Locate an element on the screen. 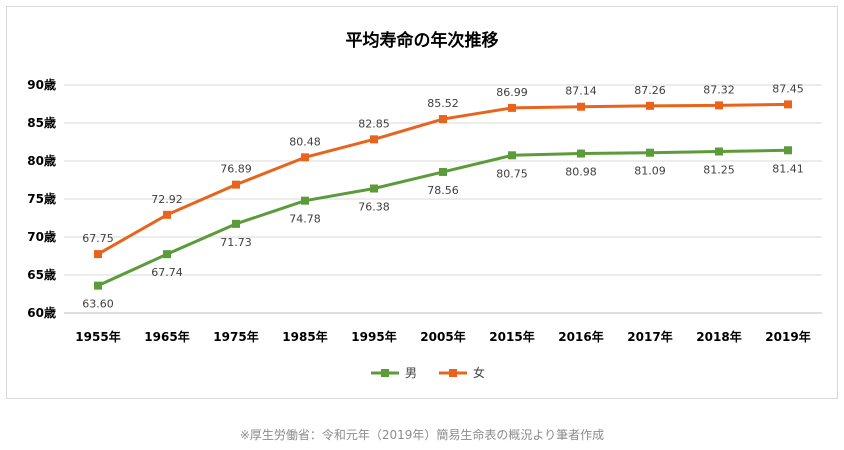 This screenshot has height=450, width=844. data-label: 67.75 is located at coordinates (98, 238).